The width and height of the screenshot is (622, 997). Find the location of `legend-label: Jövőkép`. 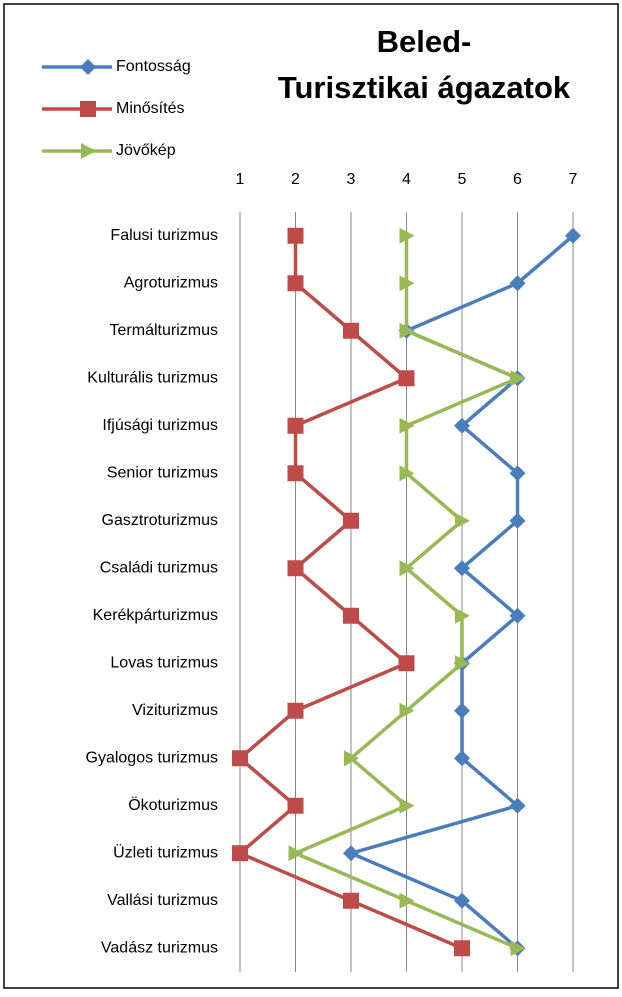

legend-label: Jövőkép is located at coordinates (146, 150).